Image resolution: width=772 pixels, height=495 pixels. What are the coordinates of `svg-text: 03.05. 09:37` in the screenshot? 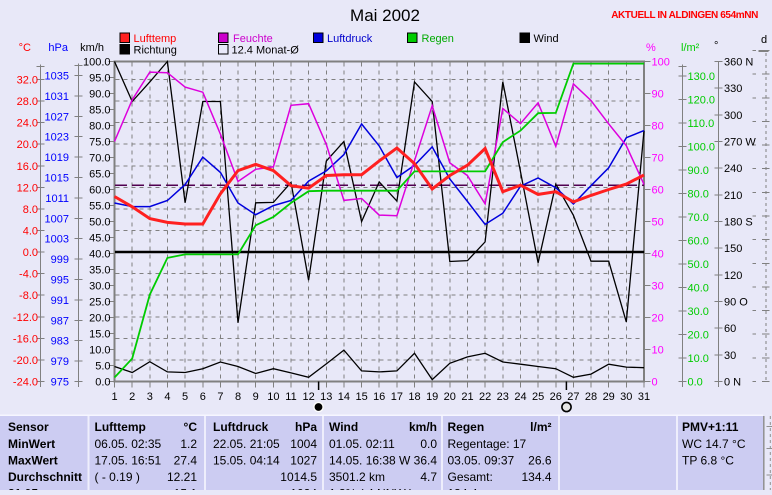 It's located at (481, 461).